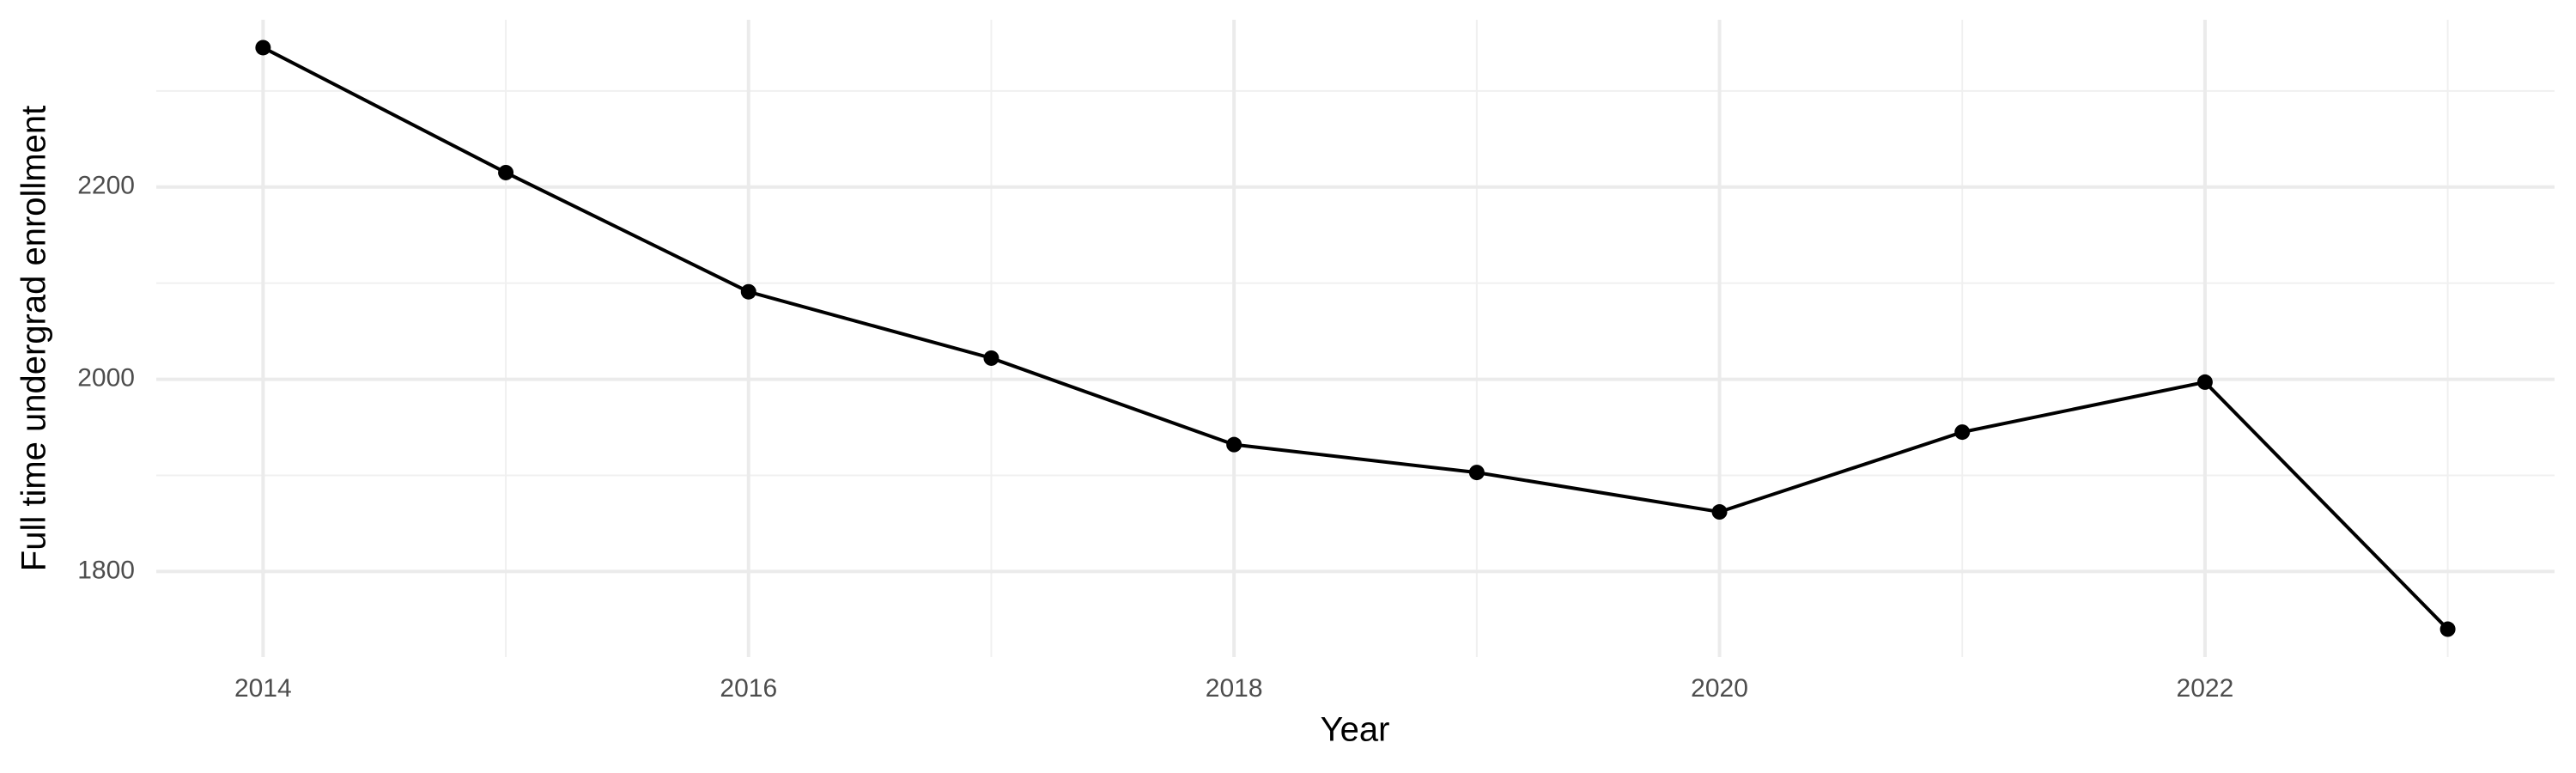 This screenshot has height=773, width=2576. What do you see at coordinates (1356, 730) in the screenshot?
I see `x-axis-title: Year` at bounding box center [1356, 730].